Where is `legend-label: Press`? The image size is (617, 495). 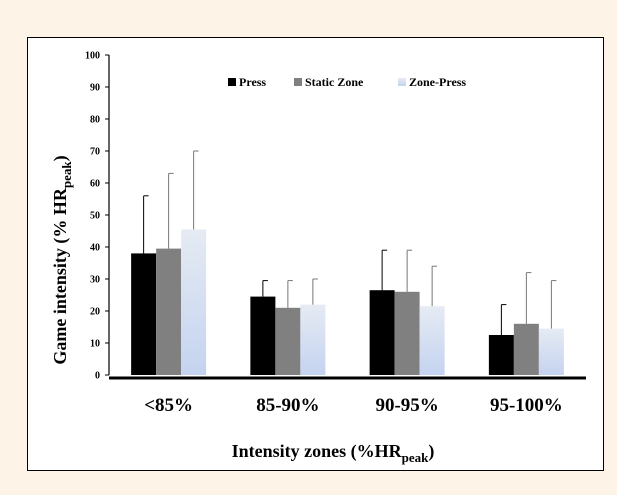 legend-label: Press is located at coordinates (252, 82).